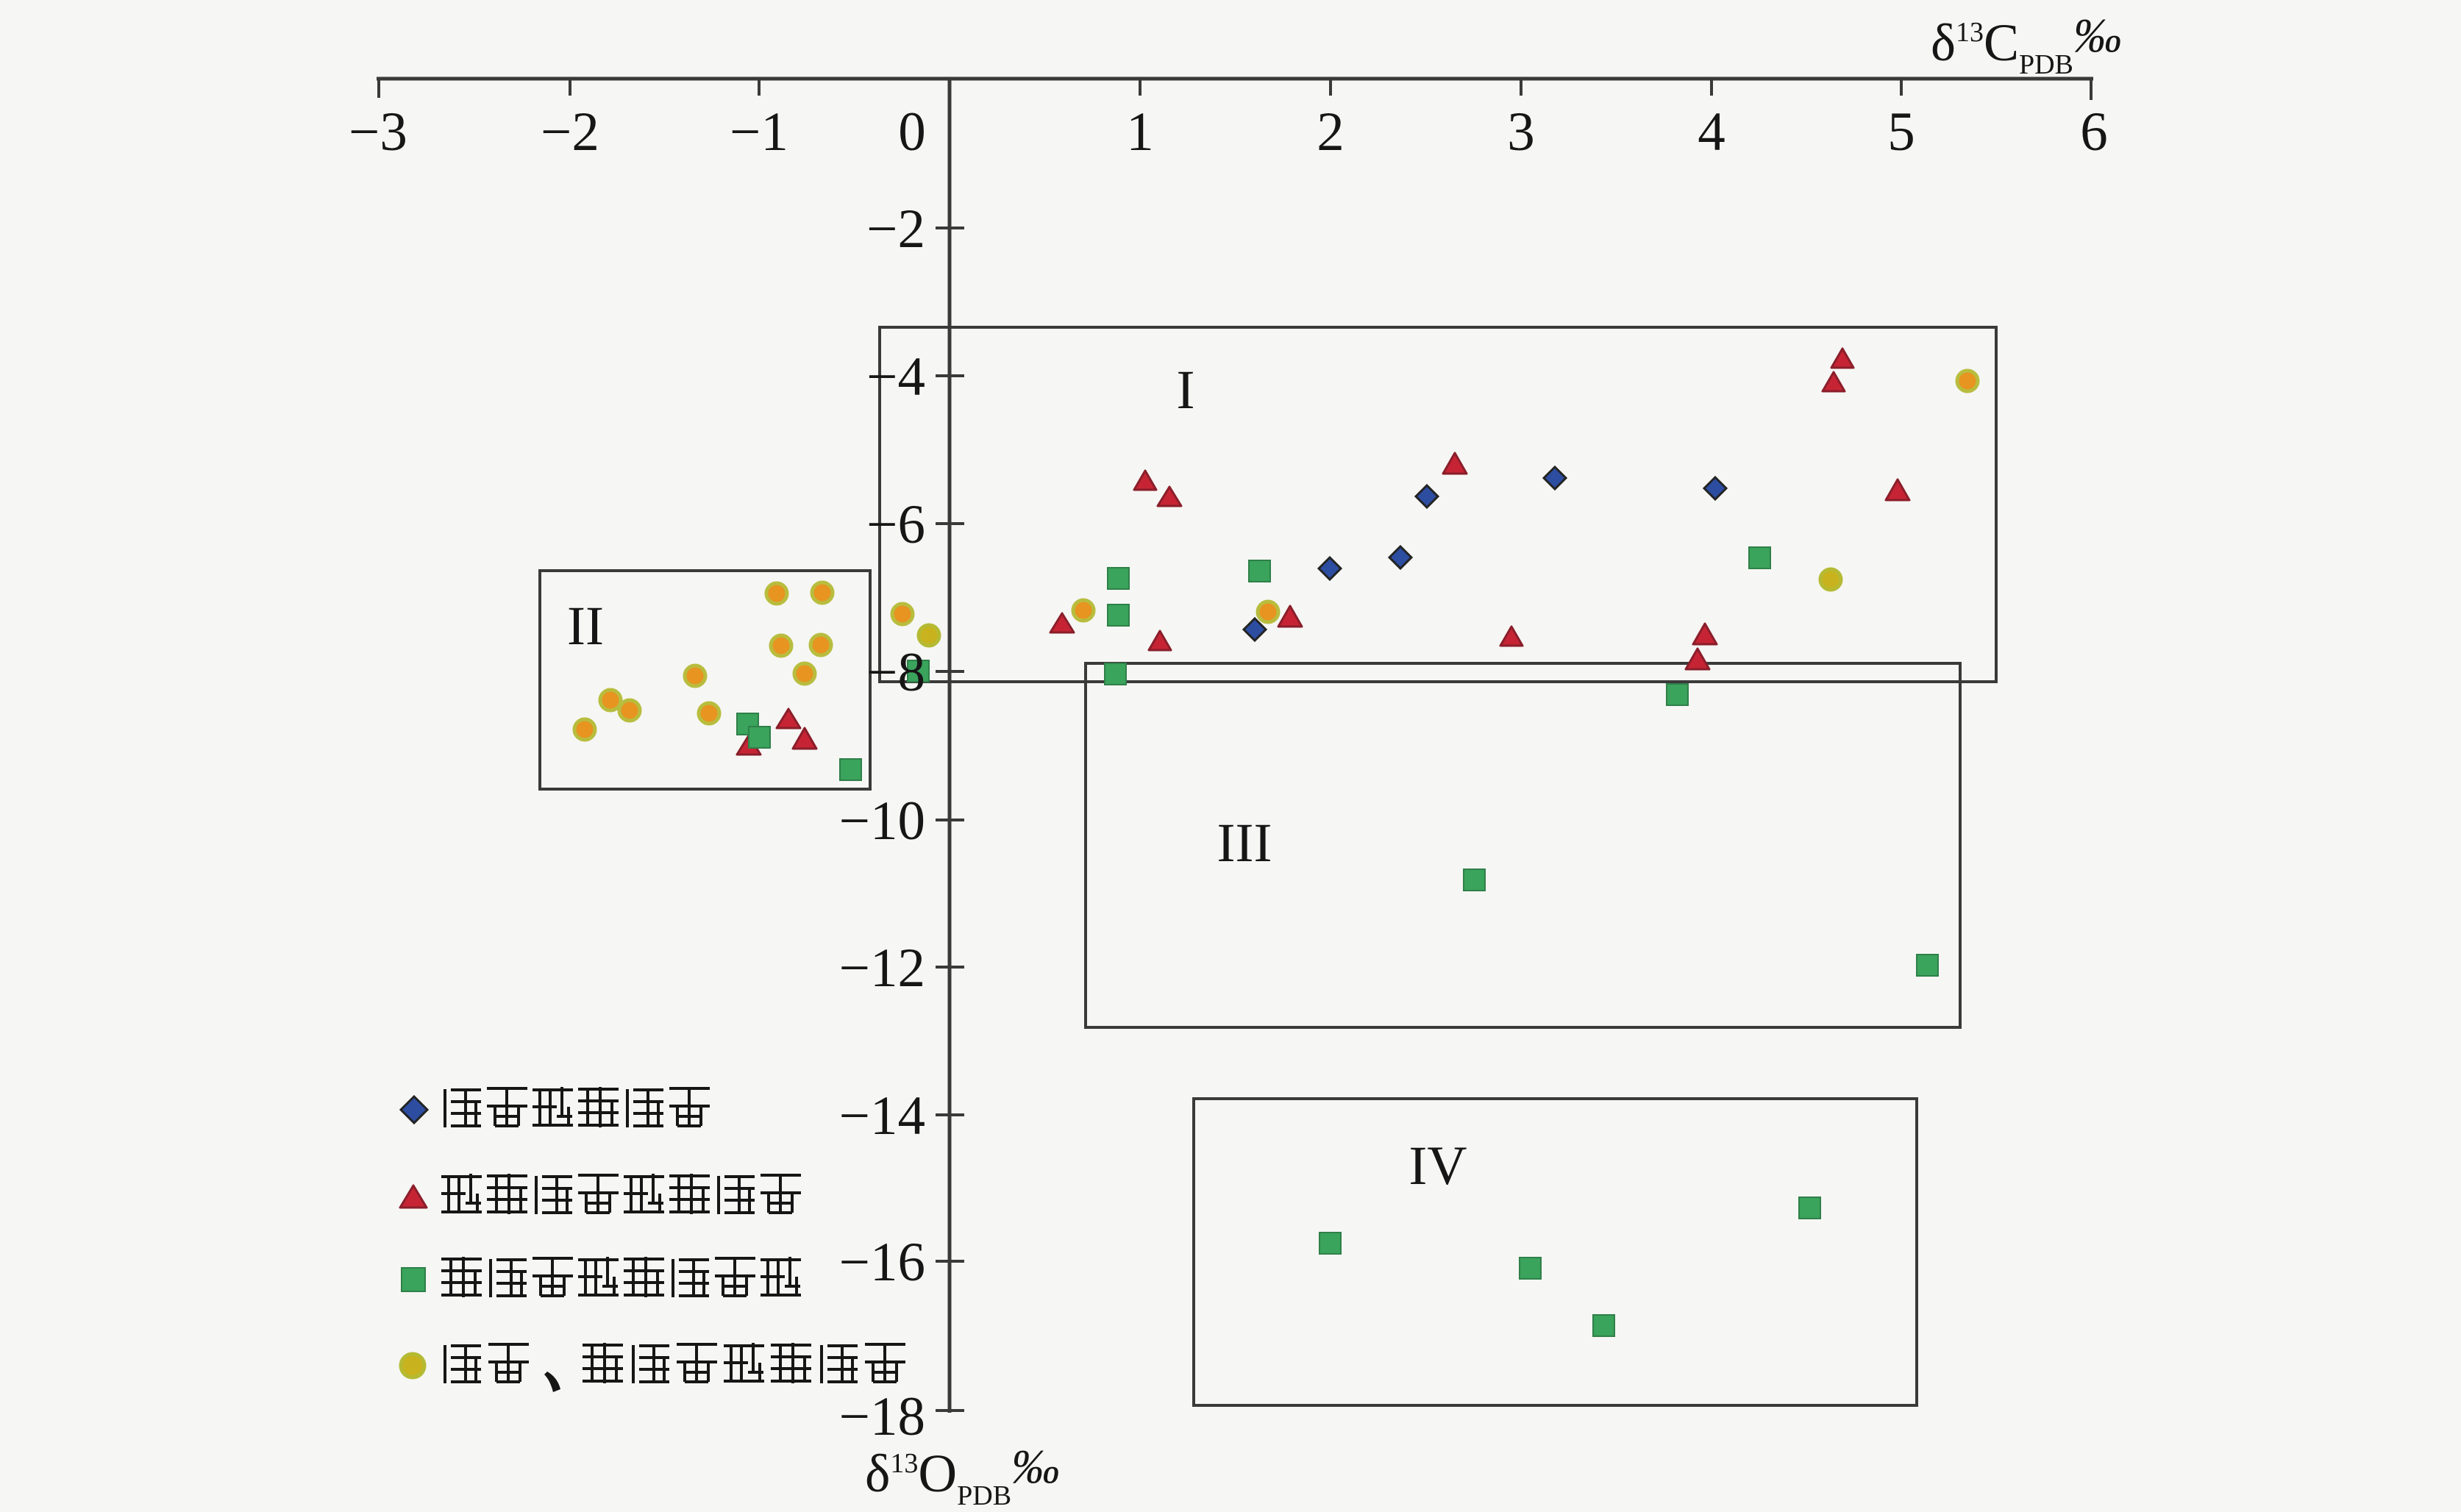  I want to click on svg-text: −18, so click(882, 1416).